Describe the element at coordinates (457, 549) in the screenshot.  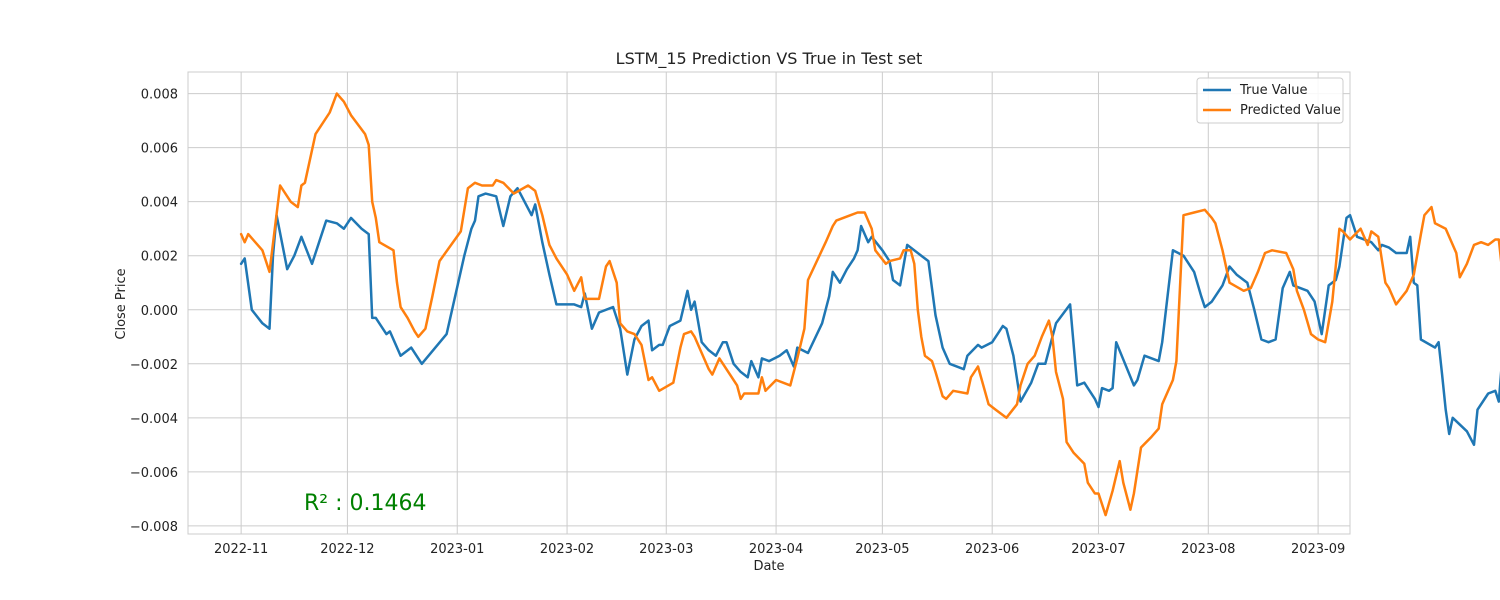
I see `x-tick-label: 2023-01` at that location.